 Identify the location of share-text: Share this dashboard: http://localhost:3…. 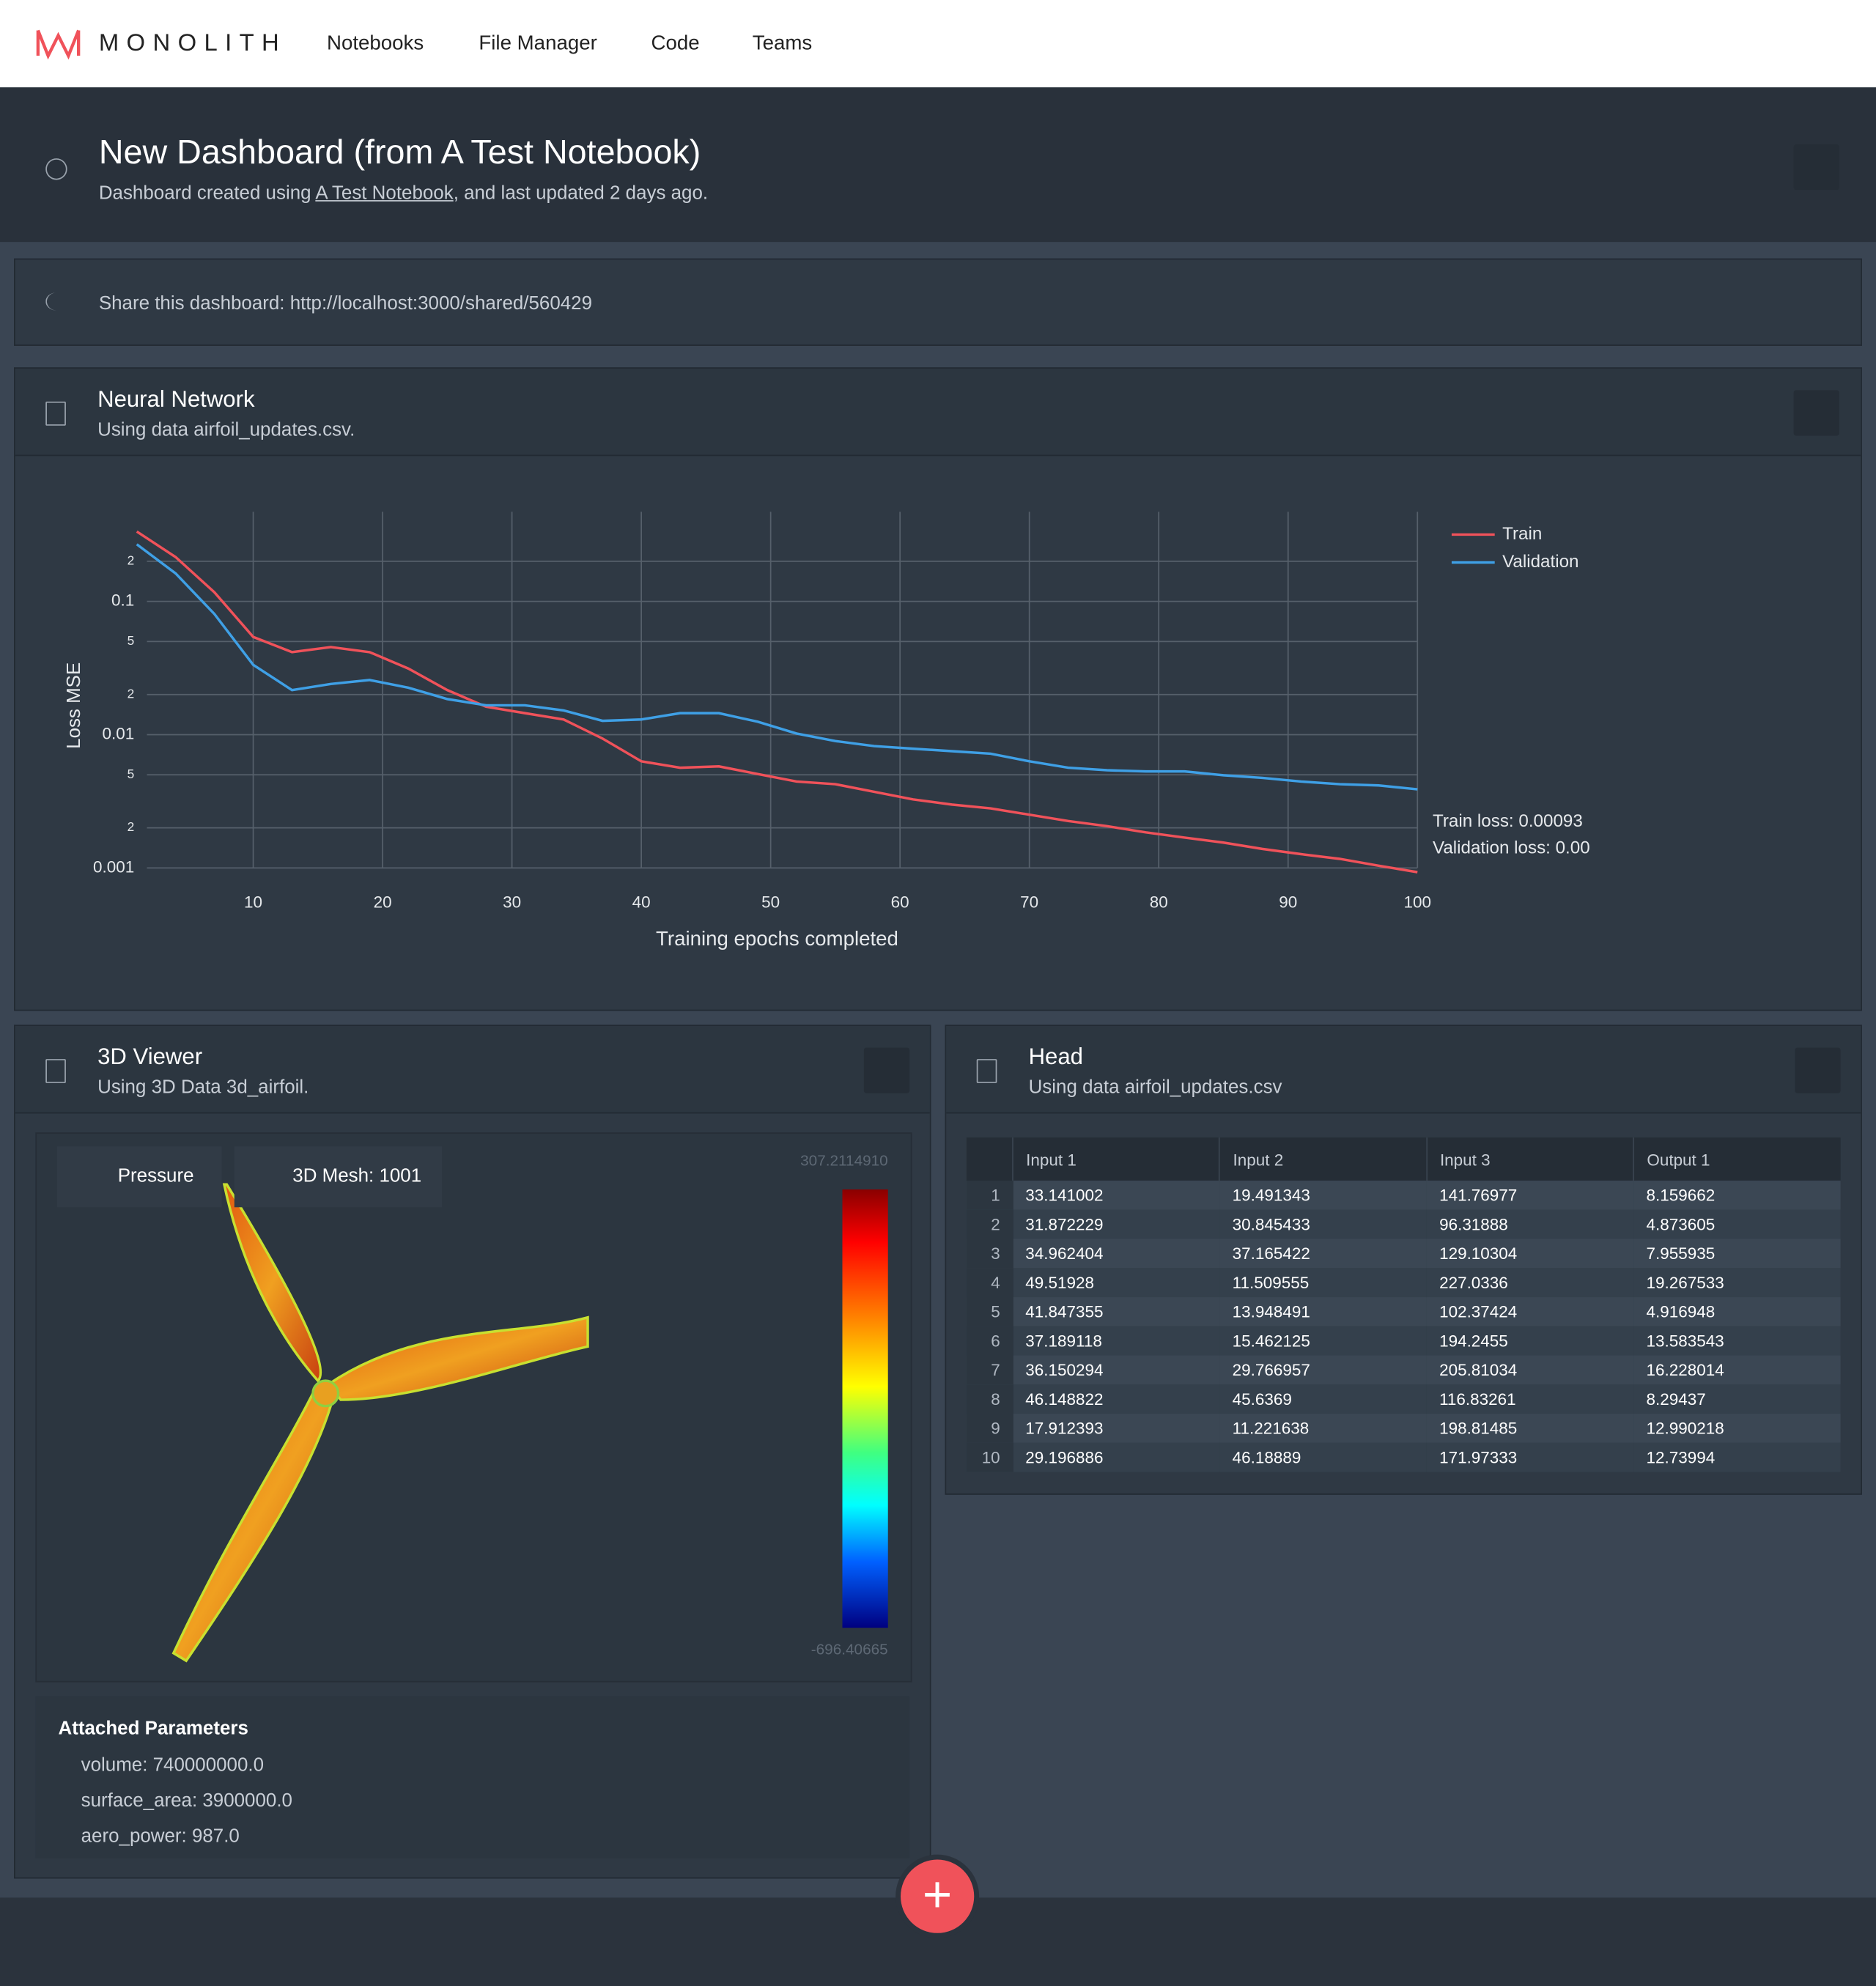
(345, 303).